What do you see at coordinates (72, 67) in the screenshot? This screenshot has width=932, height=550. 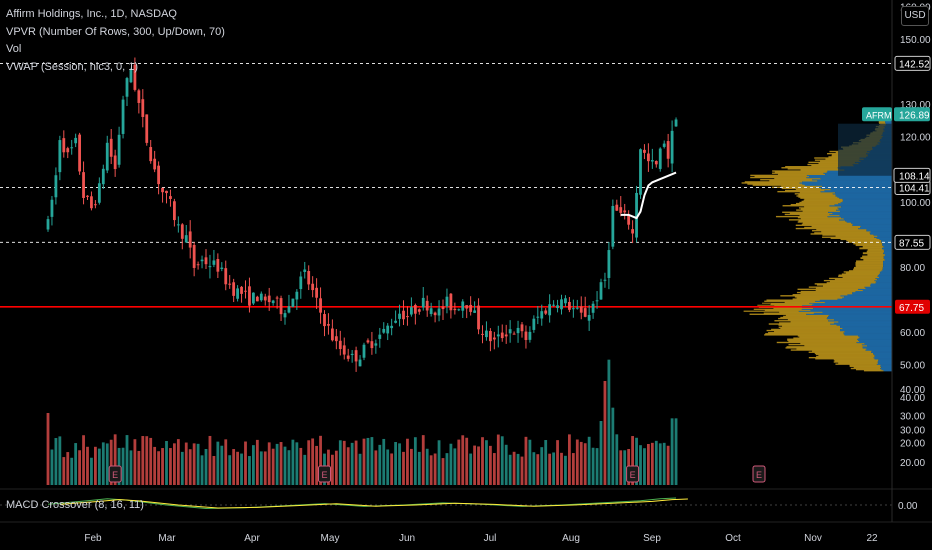 I see `legend-vwap: VWAP (Session, hlc3, 0, 1)` at bounding box center [72, 67].